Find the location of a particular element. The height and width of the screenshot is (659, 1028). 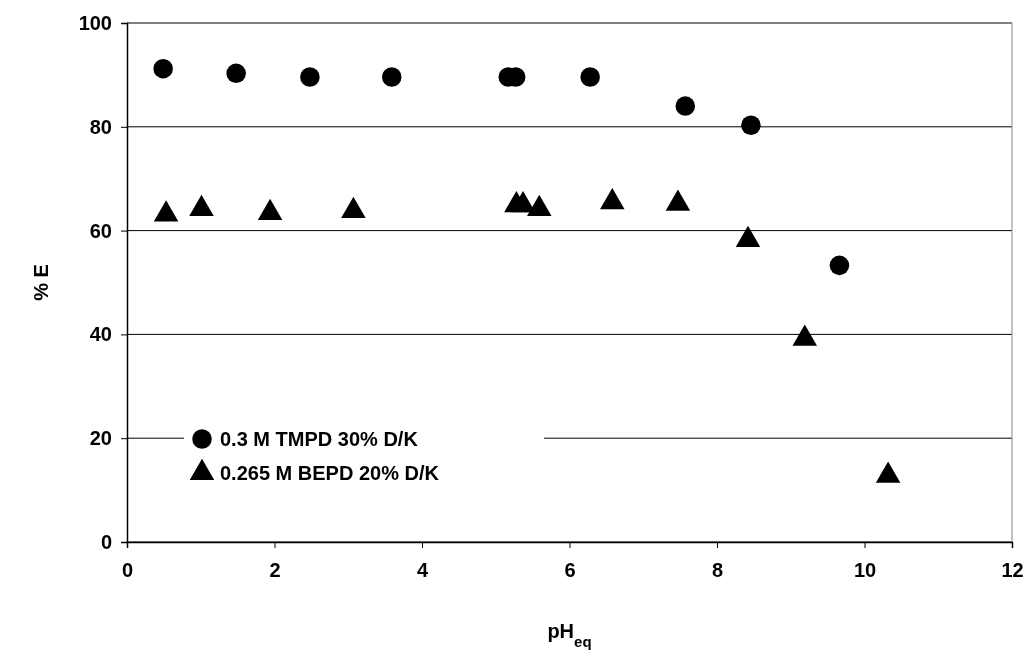

y-tick-label: 100 is located at coordinates (95, 22).